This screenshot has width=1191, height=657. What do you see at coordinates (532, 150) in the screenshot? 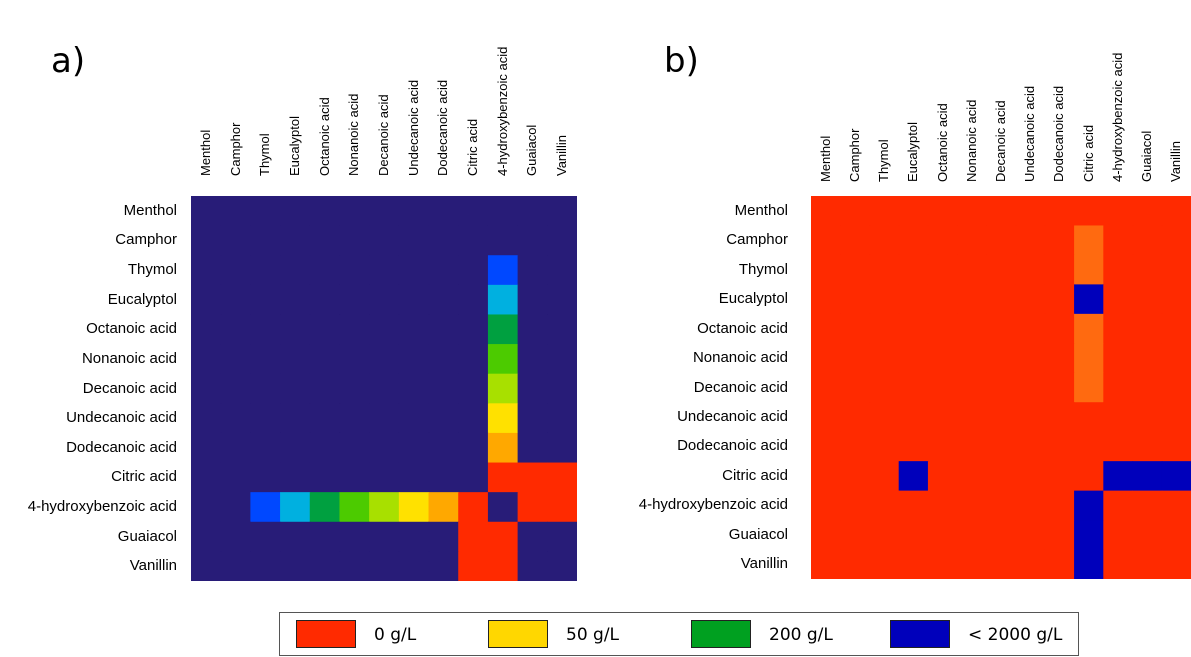
I see `column-label: Guaiacol` at bounding box center [532, 150].